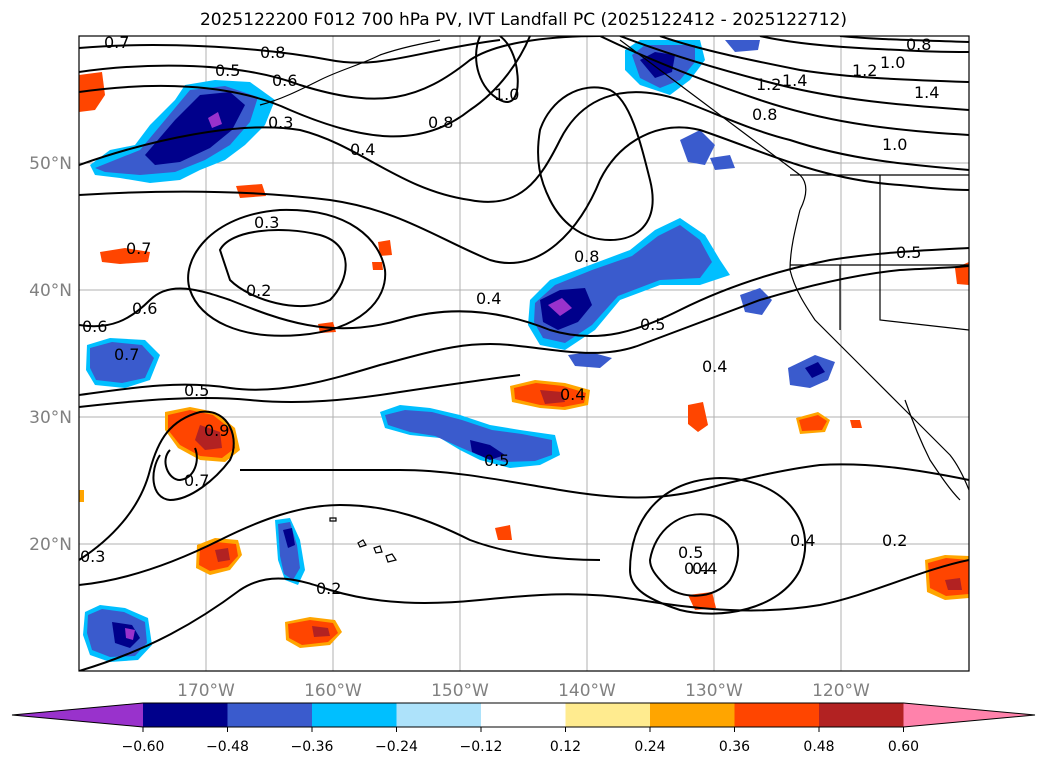 The image size is (1047, 765). What do you see at coordinates (92, 92) in the screenshot?
I see `blob-pos-northwest` at bounding box center [92, 92].